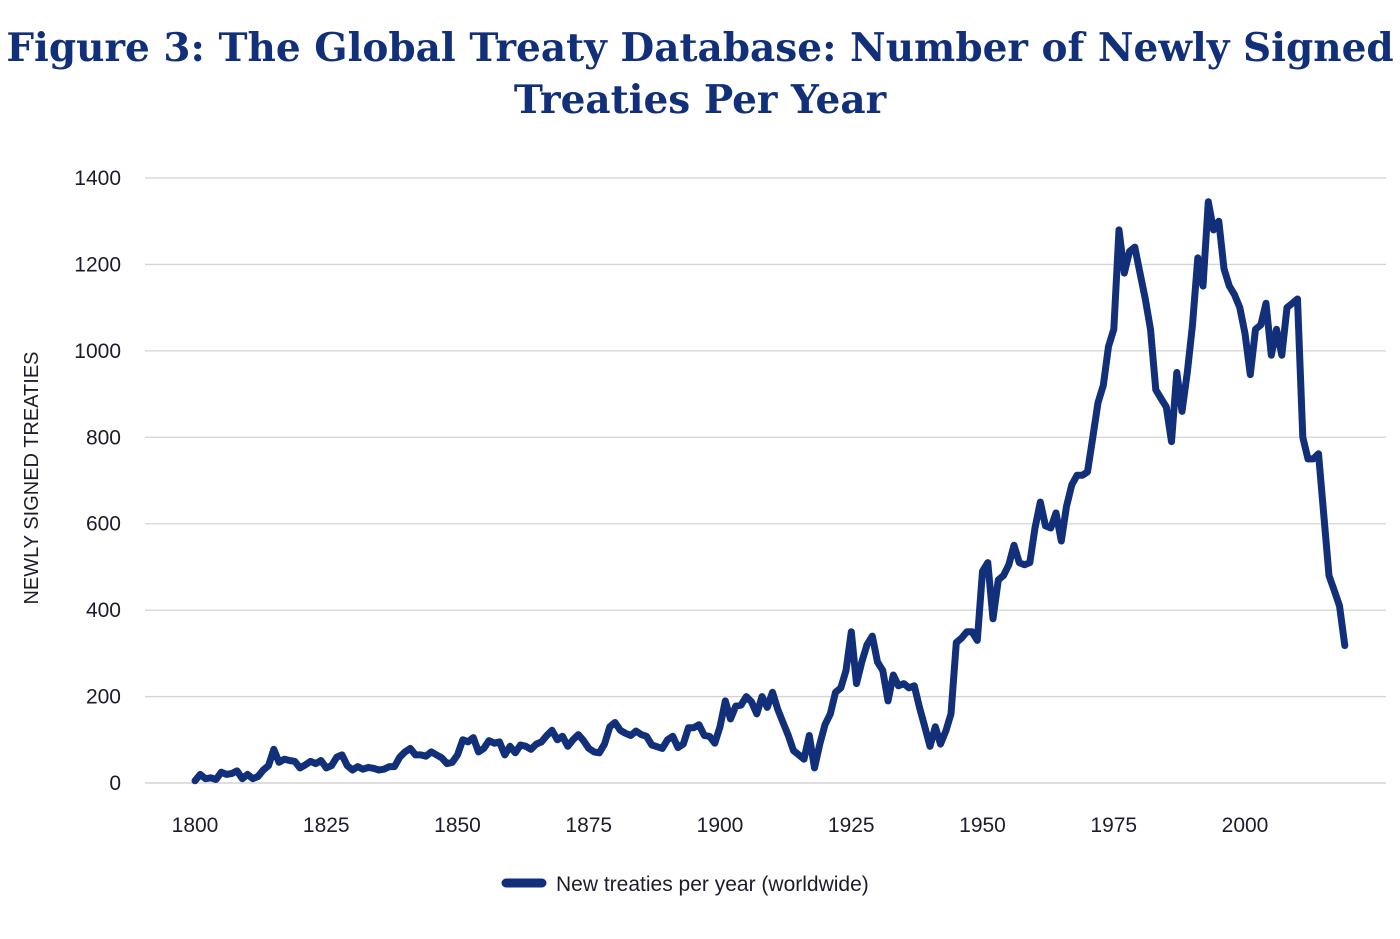 The height and width of the screenshot is (939, 1400). What do you see at coordinates (103, 437) in the screenshot?
I see `y-tick-label: 800` at bounding box center [103, 437].